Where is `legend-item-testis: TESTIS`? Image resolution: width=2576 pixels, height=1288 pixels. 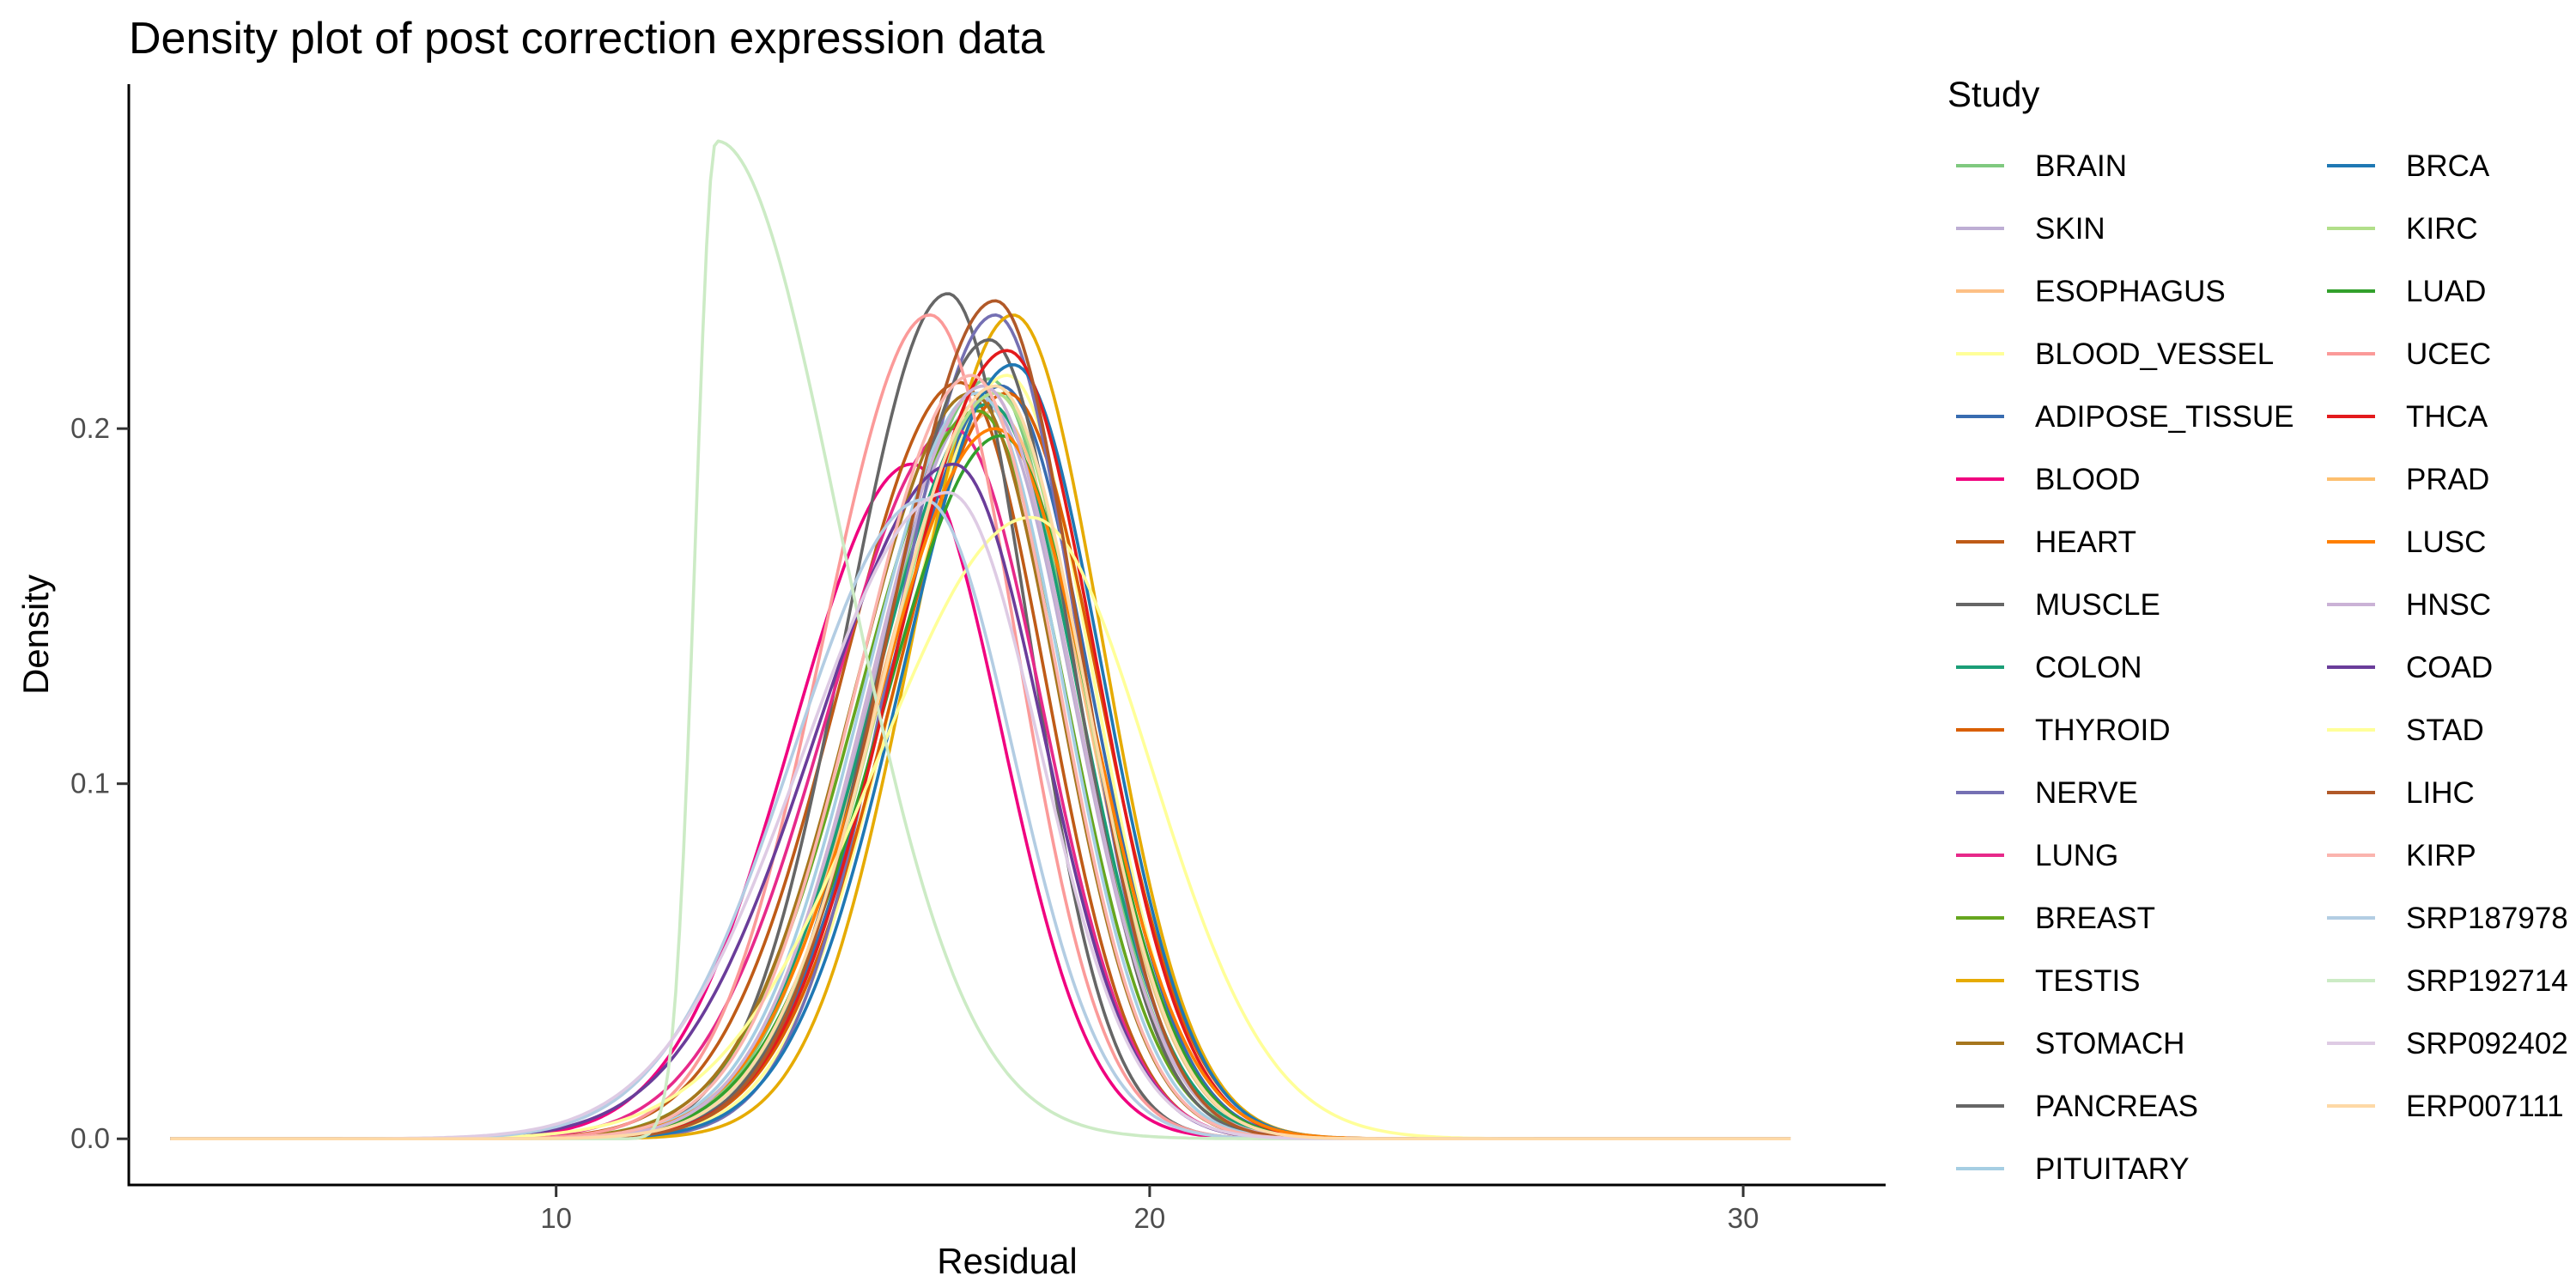 legend-item-testis: TESTIS is located at coordinates (2048, 981).